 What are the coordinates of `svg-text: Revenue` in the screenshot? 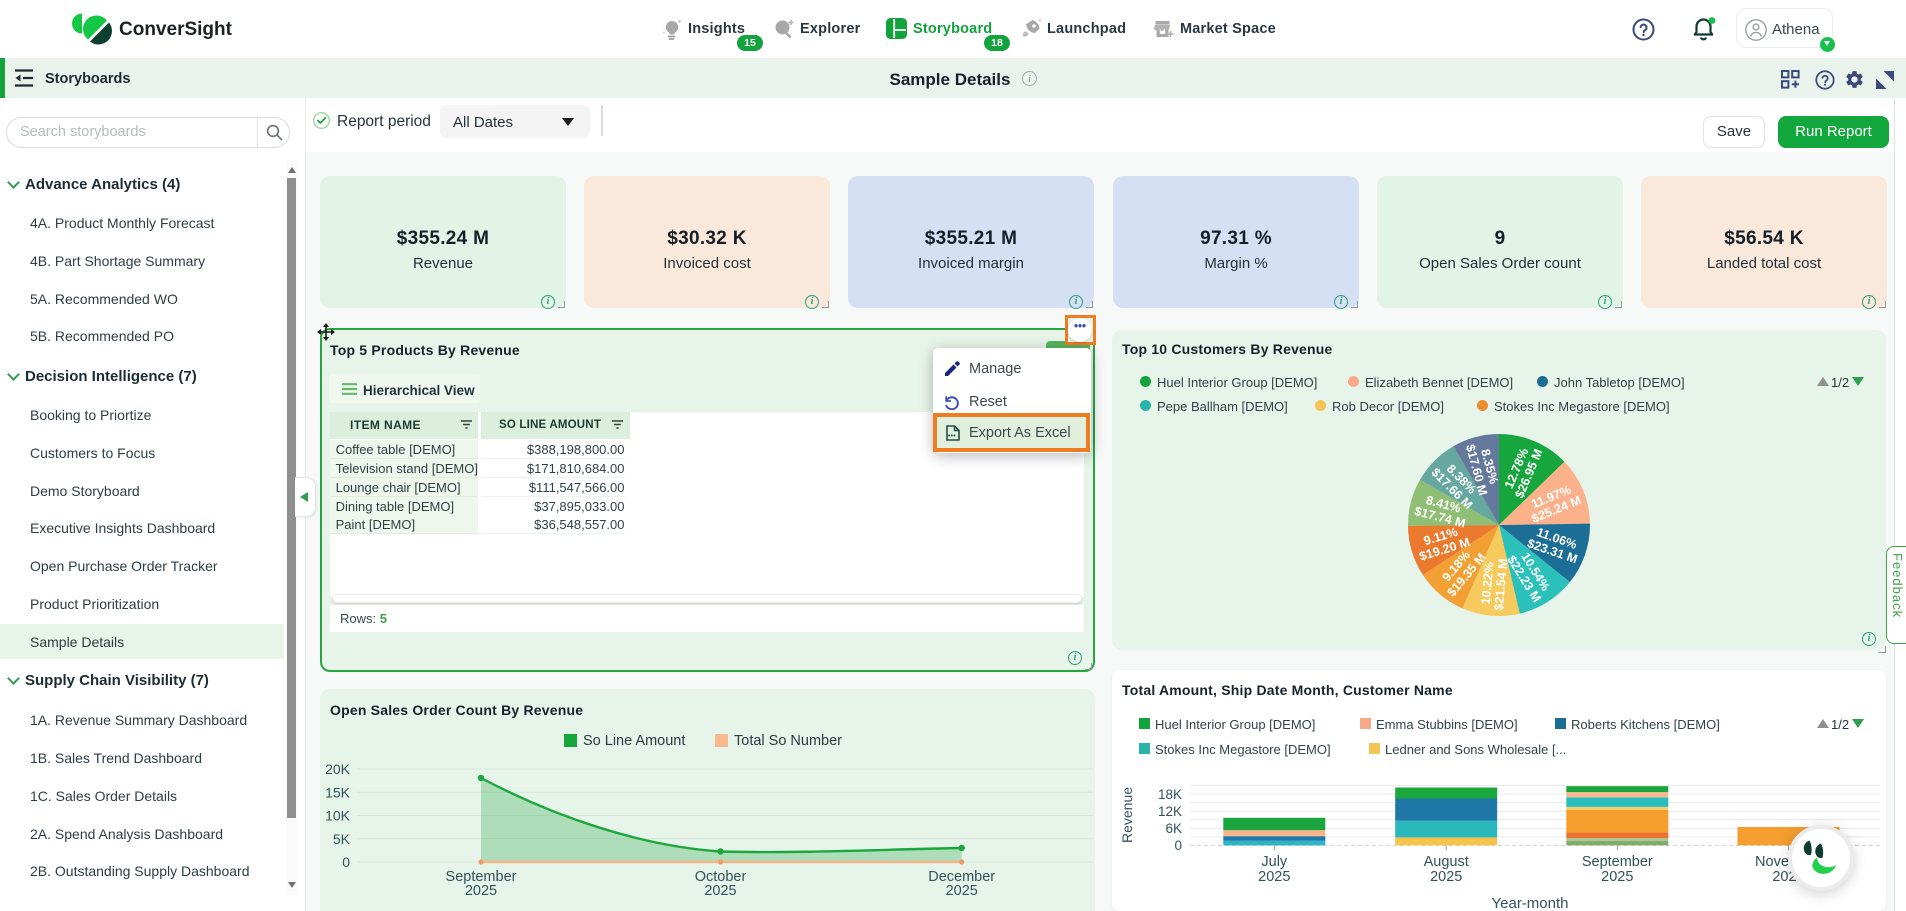 It's located at (1127, 815).